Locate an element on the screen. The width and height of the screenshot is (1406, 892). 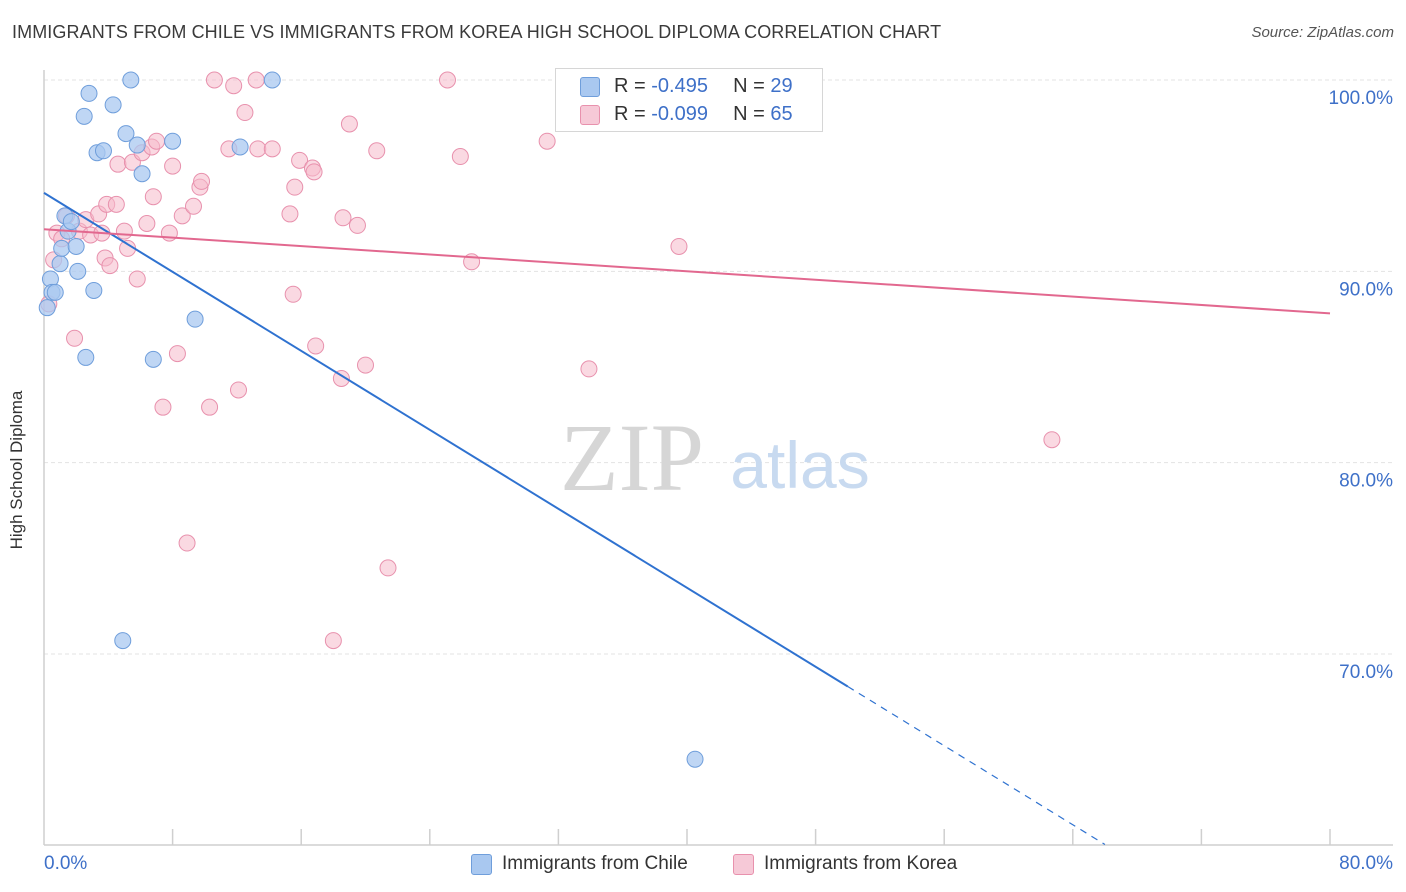
stats-legend: R = -0.495 N = 29 R = -0.099 N = 65 is located at coordinates (689, 100).